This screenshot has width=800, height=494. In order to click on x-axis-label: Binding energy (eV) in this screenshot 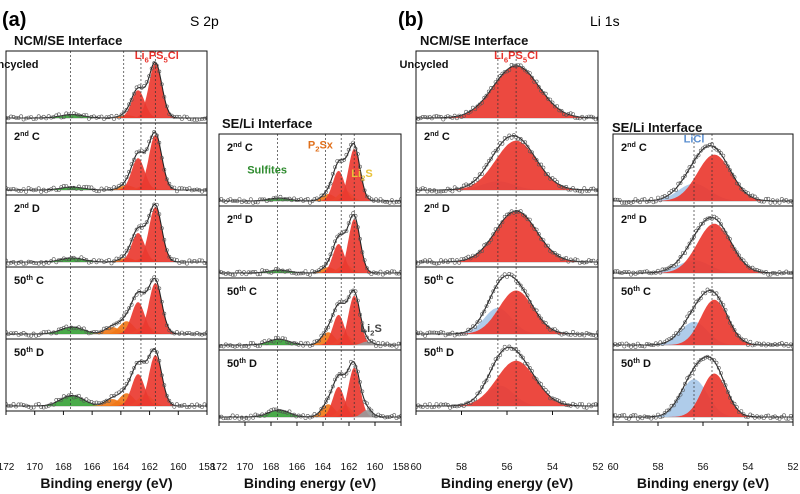, I will do `click(310, 483)`.